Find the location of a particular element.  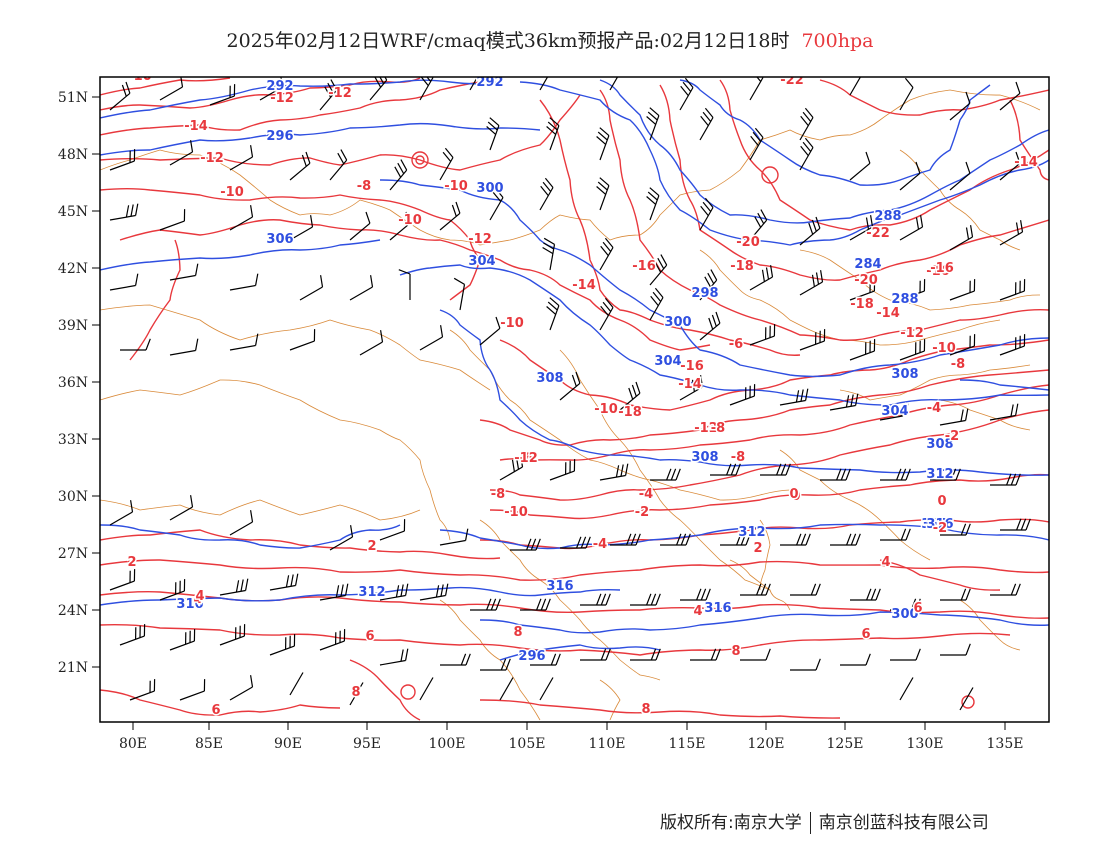

geopotential-label: 296 is located at coordinates (531, 656).